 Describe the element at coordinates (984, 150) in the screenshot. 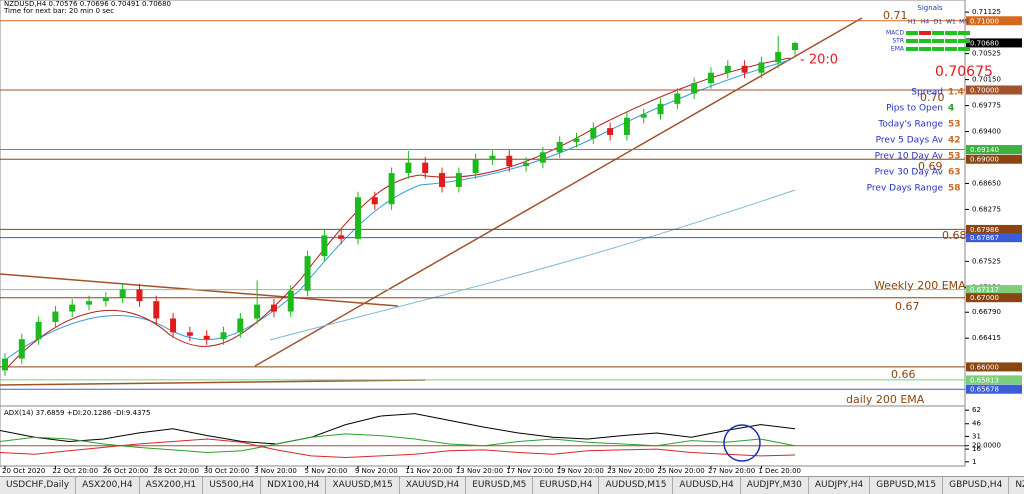

I see `price-box-label: 0.69140` at that location.